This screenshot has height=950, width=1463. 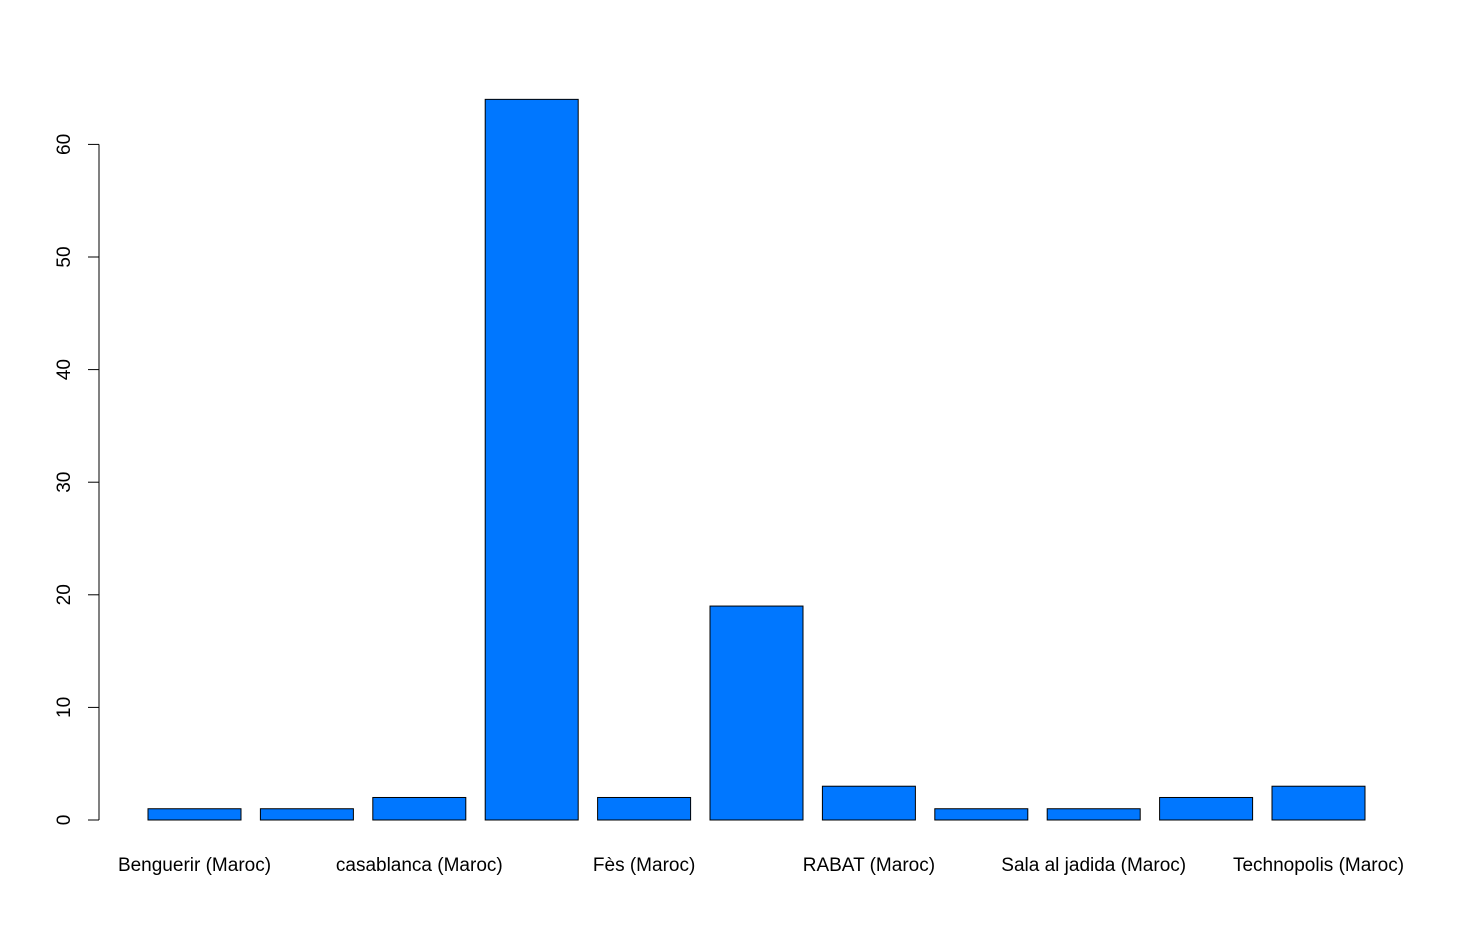 I want to click on x-category-label: casablanca (Maroc), so click(x=419, y=865).